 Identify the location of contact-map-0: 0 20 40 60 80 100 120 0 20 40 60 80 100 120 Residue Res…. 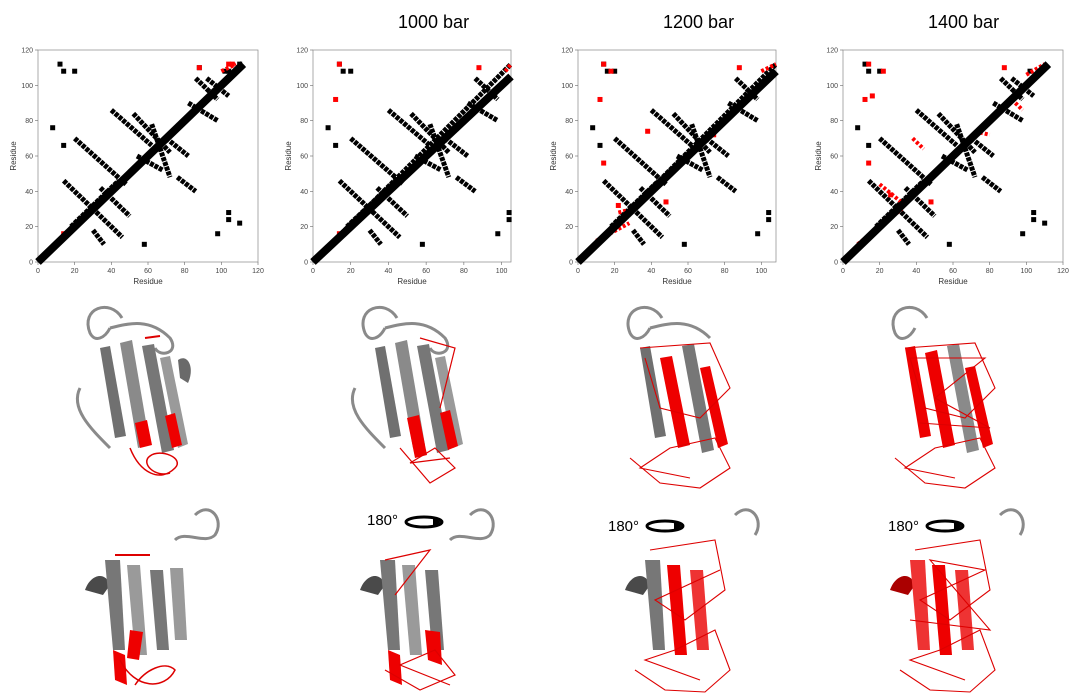
(136, 167).